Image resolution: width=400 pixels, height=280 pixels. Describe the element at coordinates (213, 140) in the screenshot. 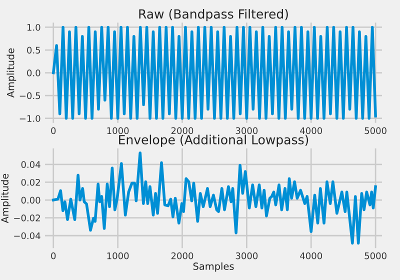

I see `chart-title: Envelope (Additional Lowpass)` at that location.